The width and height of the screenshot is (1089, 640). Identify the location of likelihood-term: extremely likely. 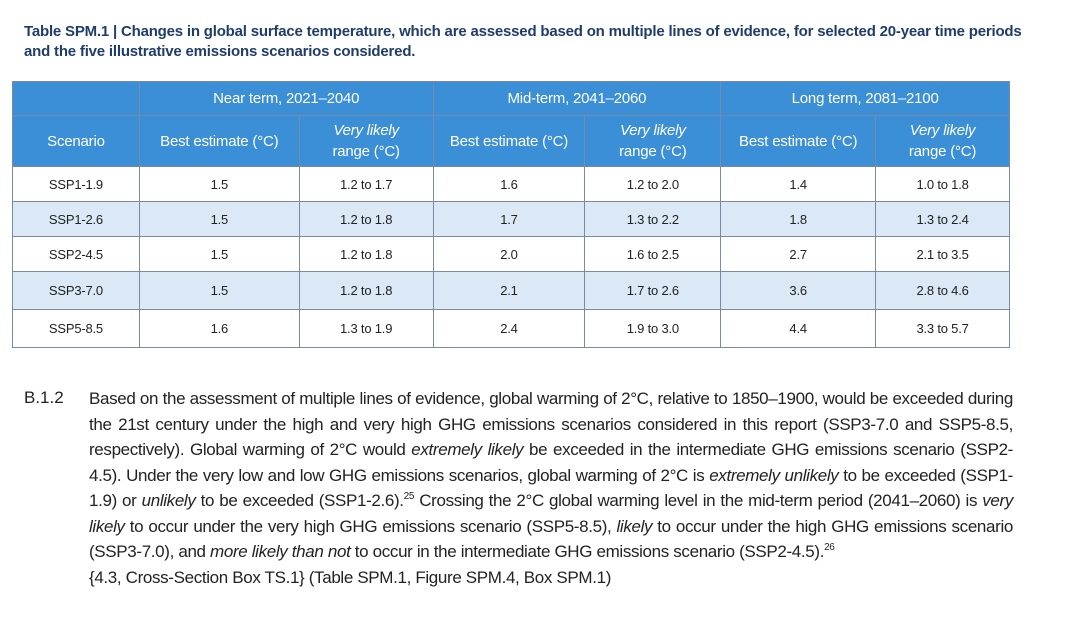
(467, 449).